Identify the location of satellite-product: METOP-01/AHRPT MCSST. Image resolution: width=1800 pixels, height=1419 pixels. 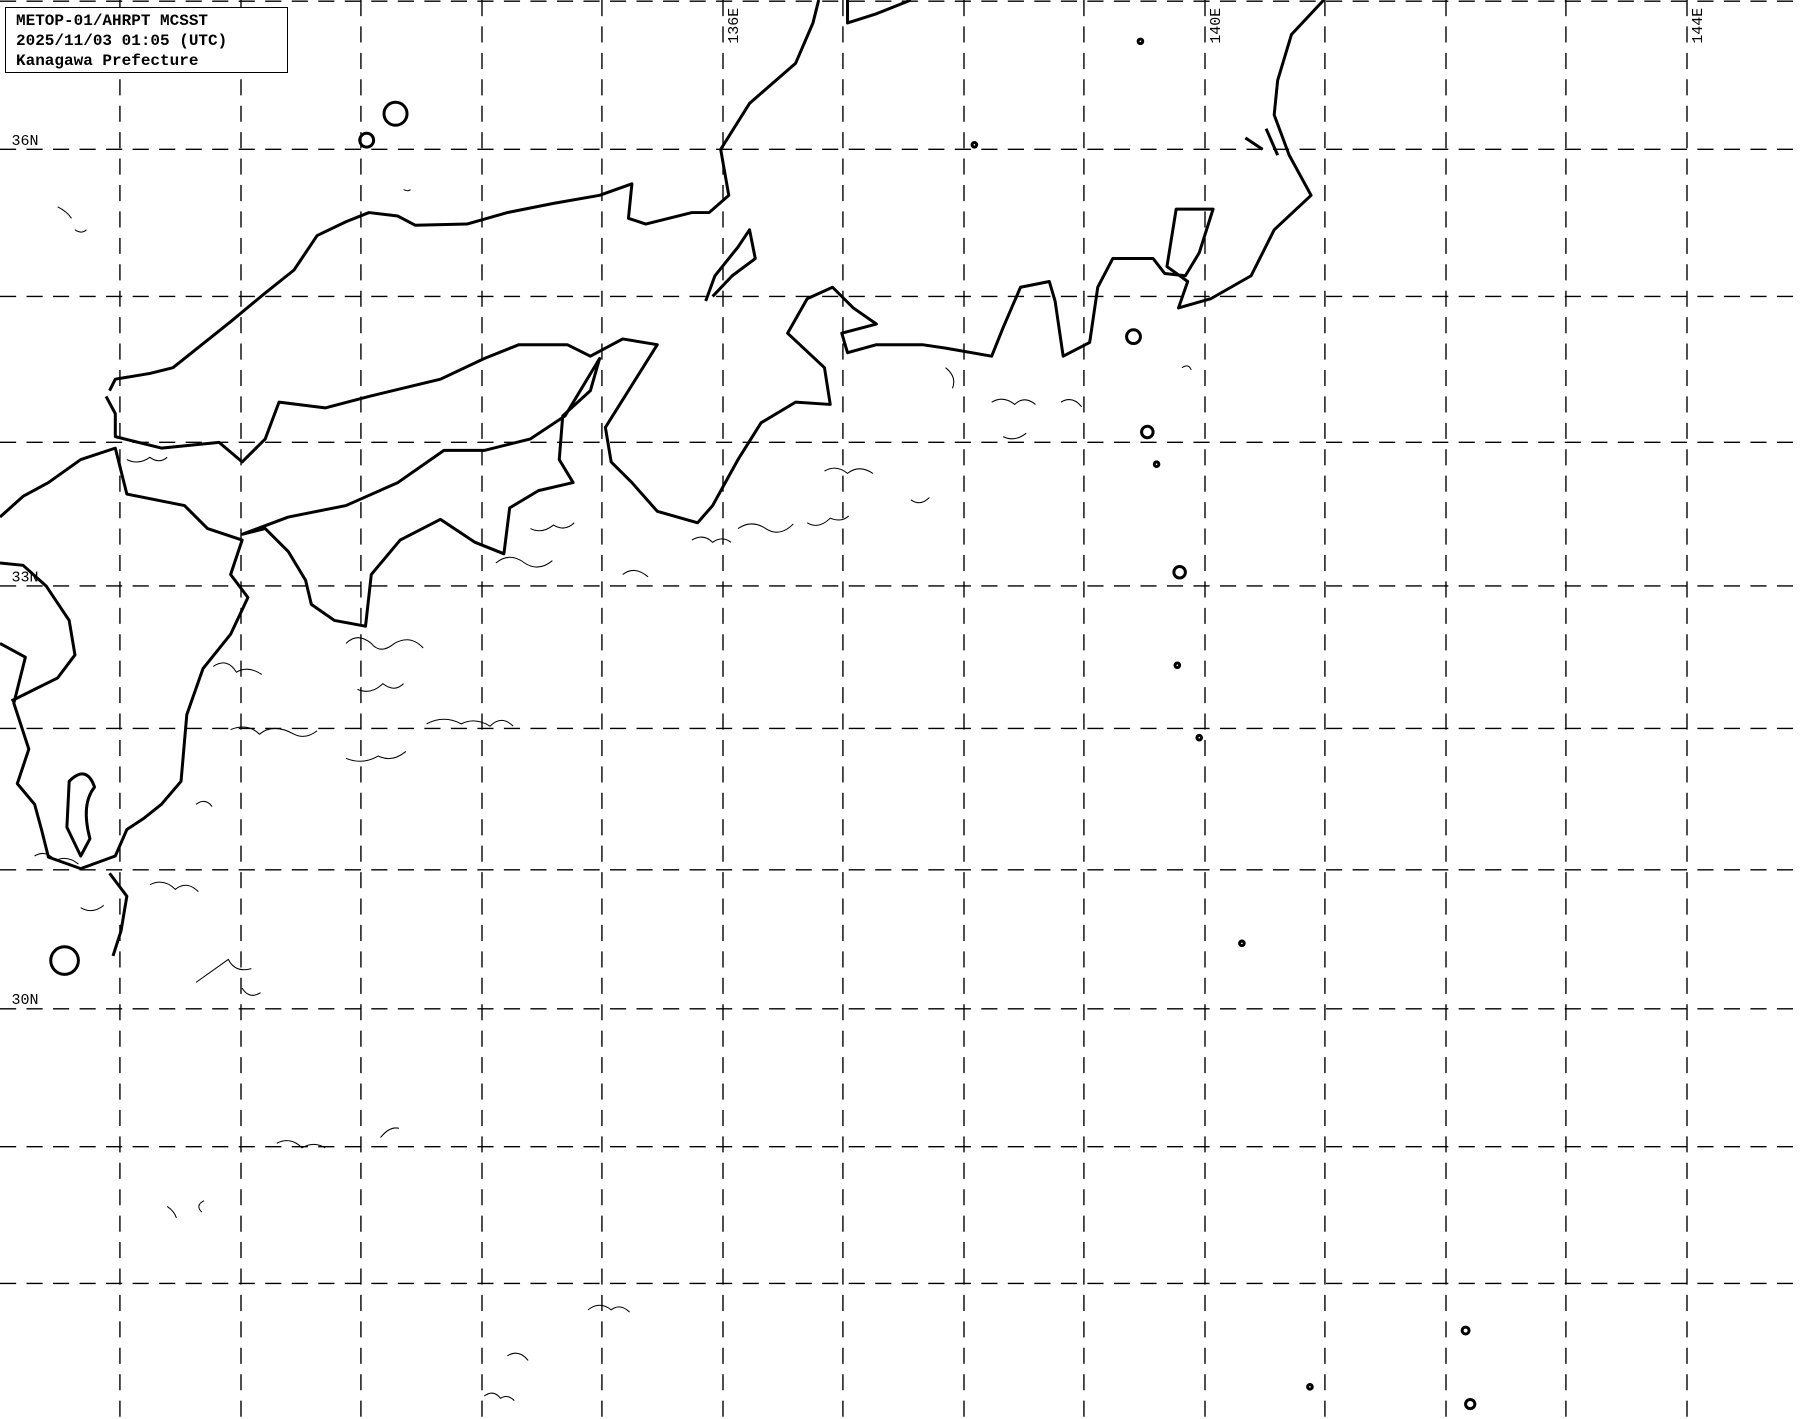
(112, 21).